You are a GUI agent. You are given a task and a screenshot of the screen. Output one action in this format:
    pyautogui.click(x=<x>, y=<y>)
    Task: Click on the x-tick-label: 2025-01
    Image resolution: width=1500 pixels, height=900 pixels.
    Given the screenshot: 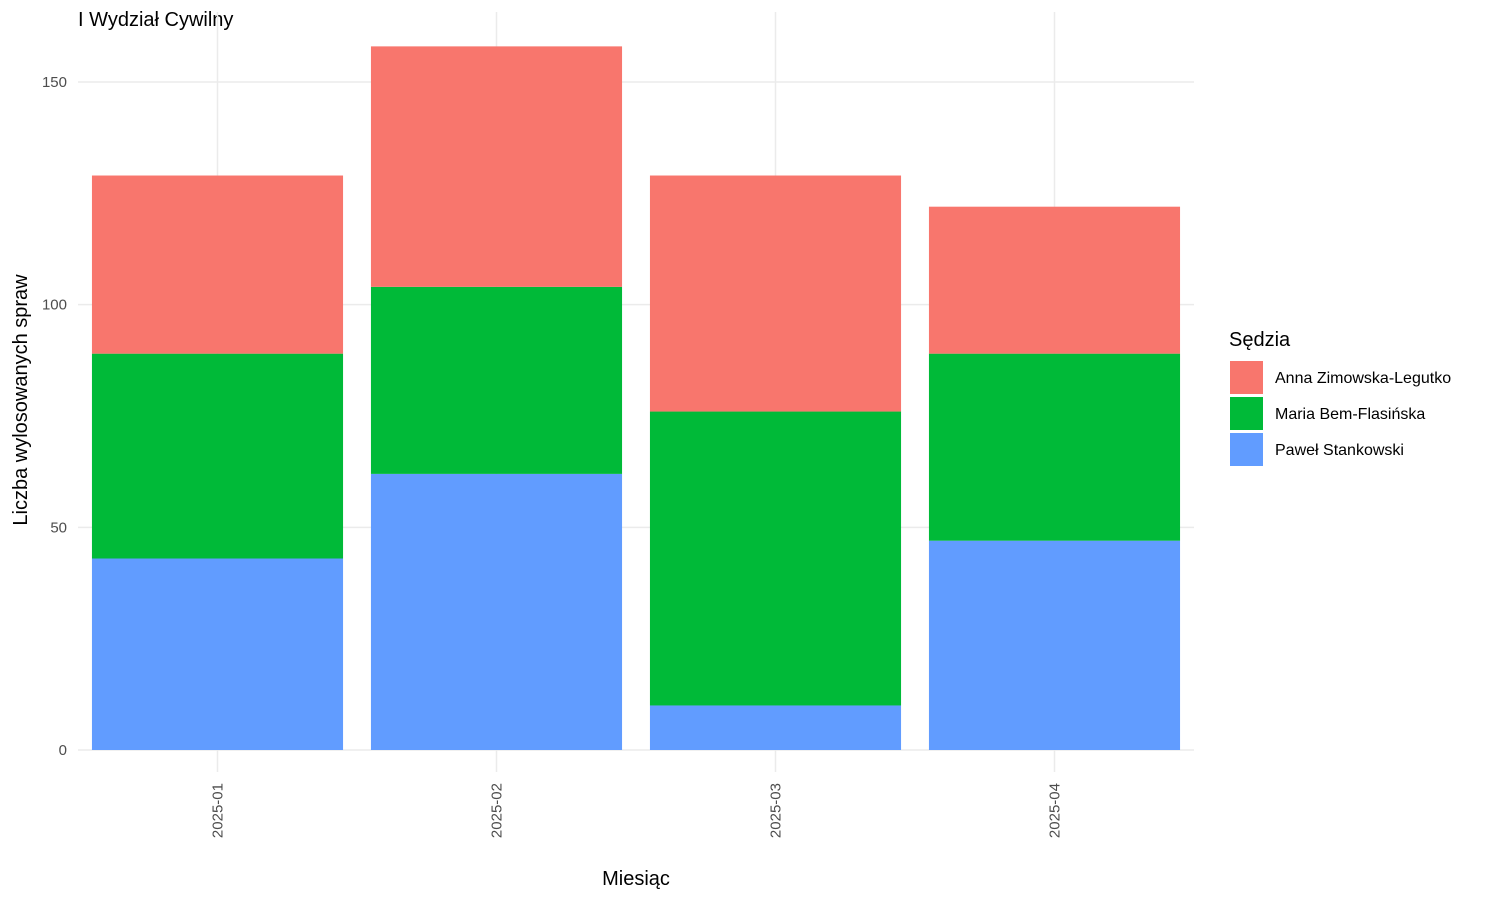 What is the action you would take?
    pyautogui.click(x=218, y=810)
    